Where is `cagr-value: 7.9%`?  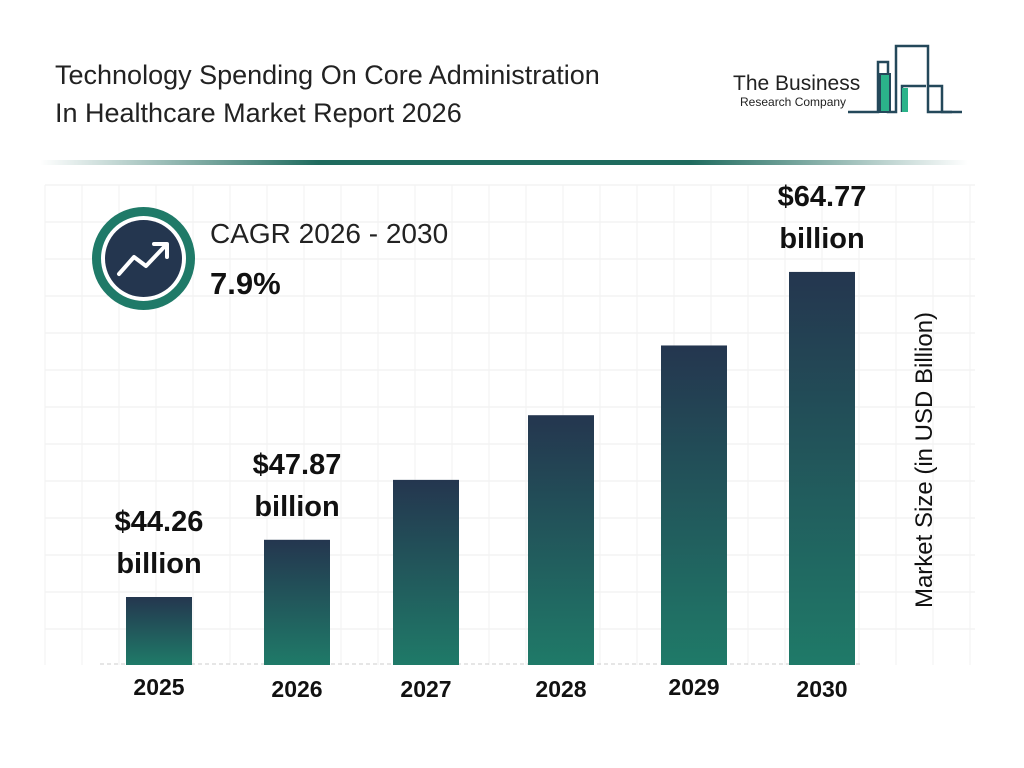
cagr-value: 7.9% is located at coordinates (245, 283).